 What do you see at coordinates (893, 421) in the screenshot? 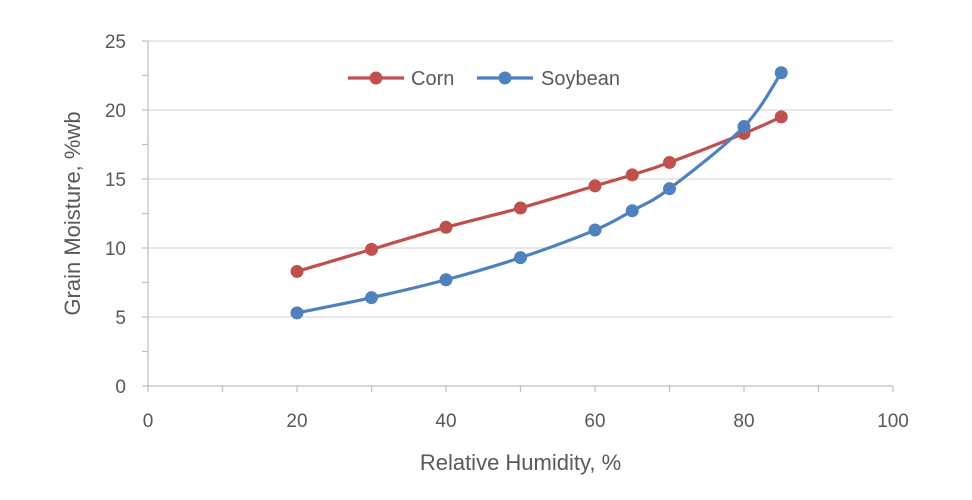
I see `x-tick-label: 100` at bounding box center [893, 421].